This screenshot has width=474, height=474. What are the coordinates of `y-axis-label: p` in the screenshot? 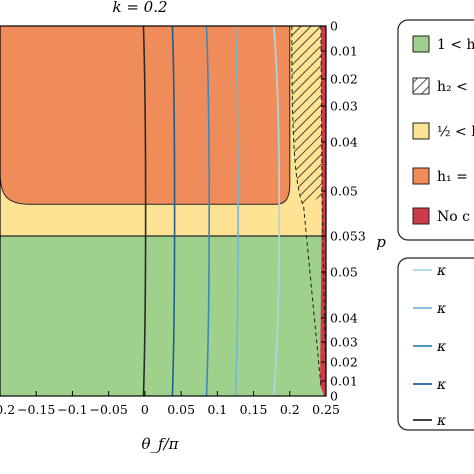 It's located at (381, 242).